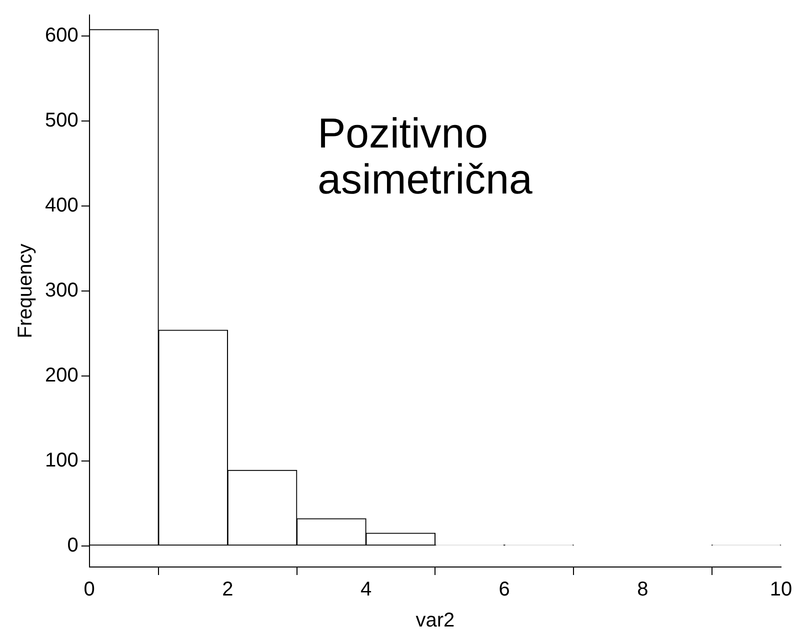  Describe the element at coordinates (89, 589) in the screenshot. I see `x-tick-label: 0` at that location.